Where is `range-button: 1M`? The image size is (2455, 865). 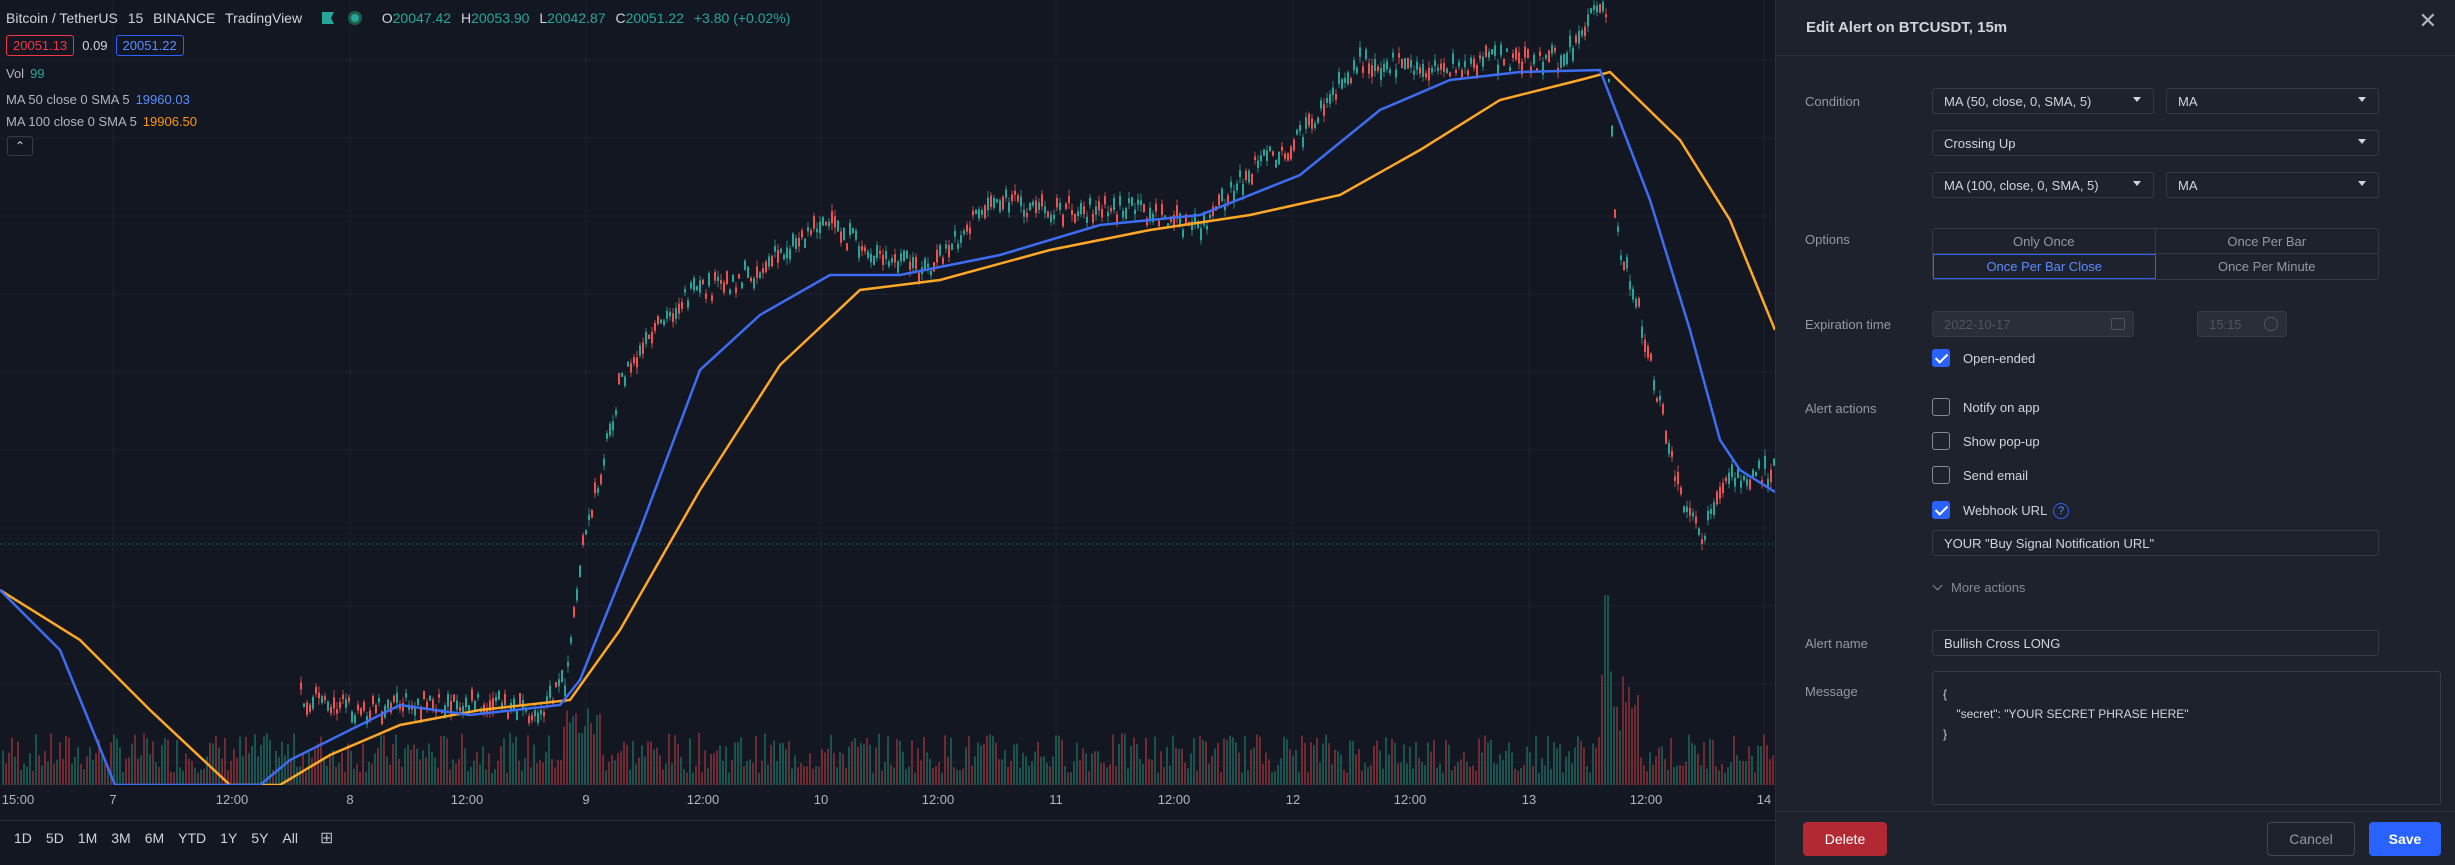 range-button: 1M is located at coordinates (87, 837).